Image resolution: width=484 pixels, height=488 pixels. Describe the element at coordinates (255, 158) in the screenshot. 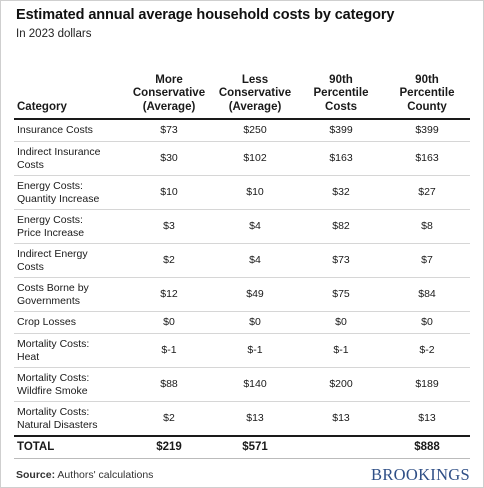

I see `value-cell: $102` at that location.